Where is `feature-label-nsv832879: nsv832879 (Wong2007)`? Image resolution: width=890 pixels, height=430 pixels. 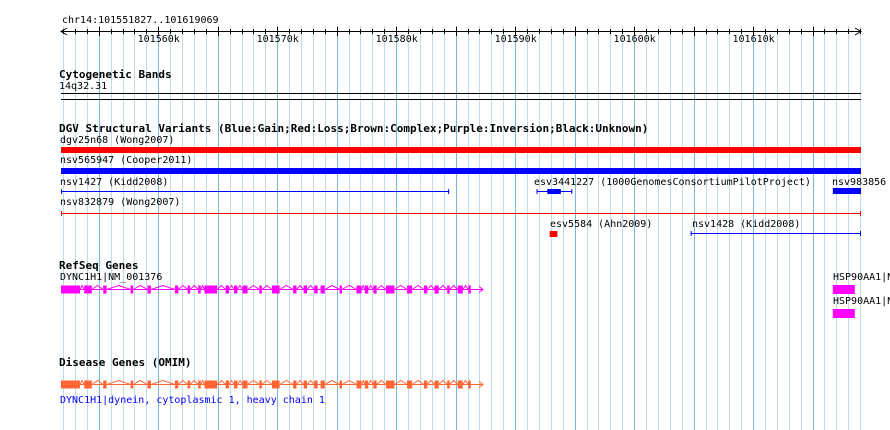 feature-label-nsv832879: nsv832879 (Wong2007) is located at coordinates (120, 202).